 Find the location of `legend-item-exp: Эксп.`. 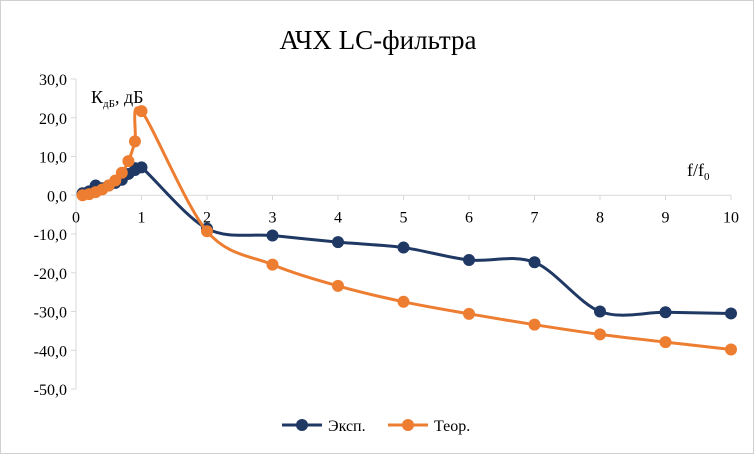

legend-item-exp: Эксп. is located at coordinates (324, 426).